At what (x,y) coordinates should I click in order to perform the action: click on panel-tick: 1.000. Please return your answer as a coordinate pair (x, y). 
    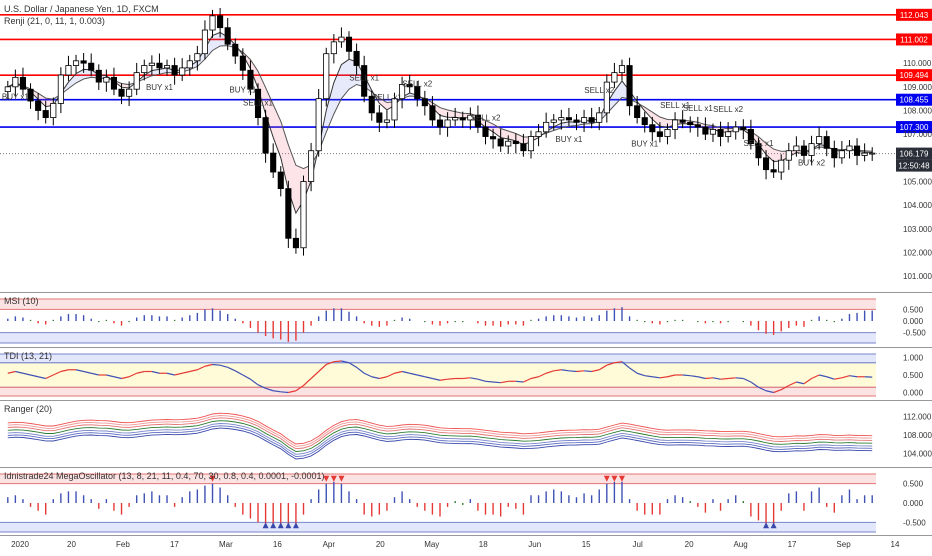
    Looking at the image, I should click on (913, 358).